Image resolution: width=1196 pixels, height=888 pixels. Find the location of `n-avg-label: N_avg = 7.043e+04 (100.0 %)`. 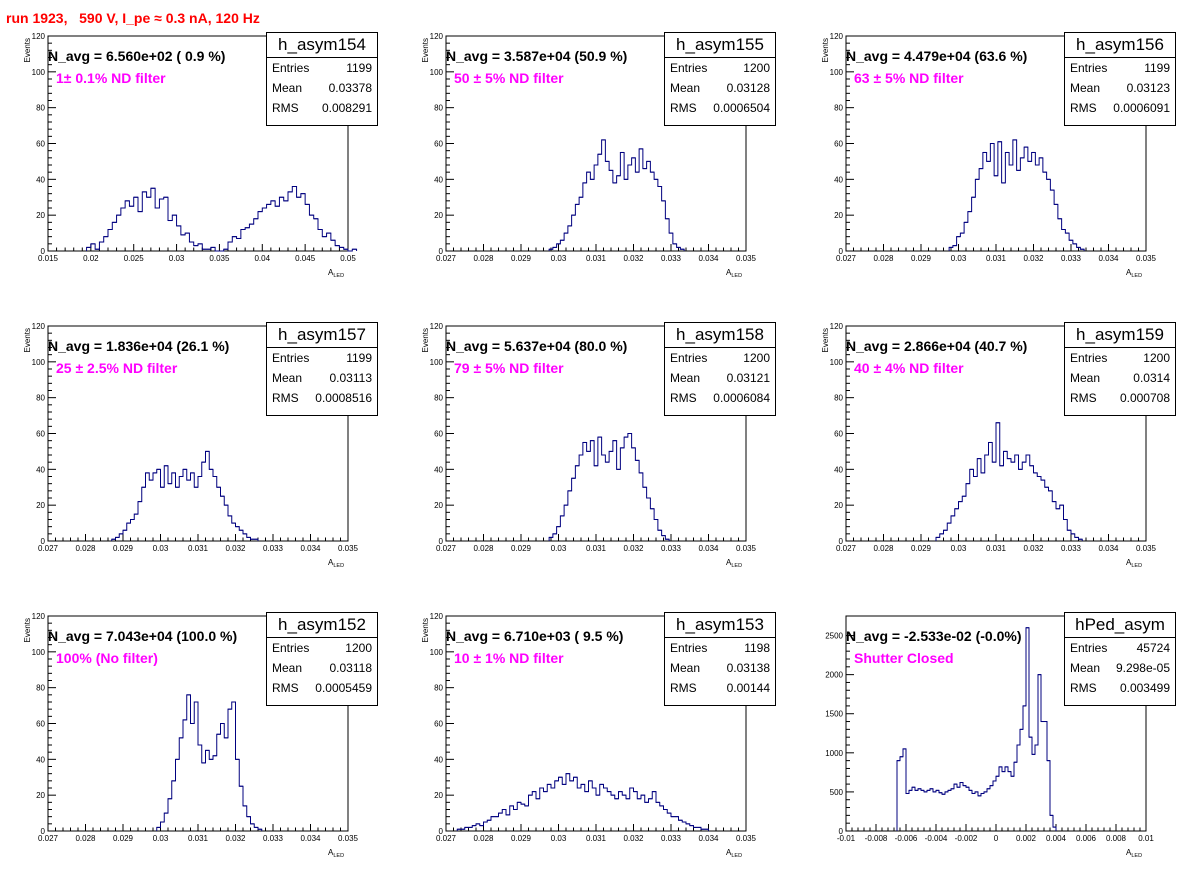

n-avg-label: N_avg = 7.043e+04 (100.0 %) is located at coordinates (143, 636).